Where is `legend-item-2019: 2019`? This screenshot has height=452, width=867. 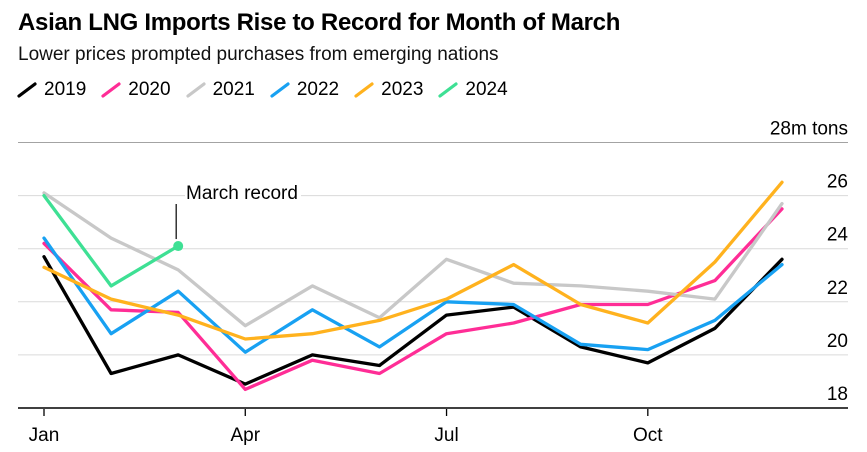
legend-item-2019: 2019 is located at coordinates (51, 90).